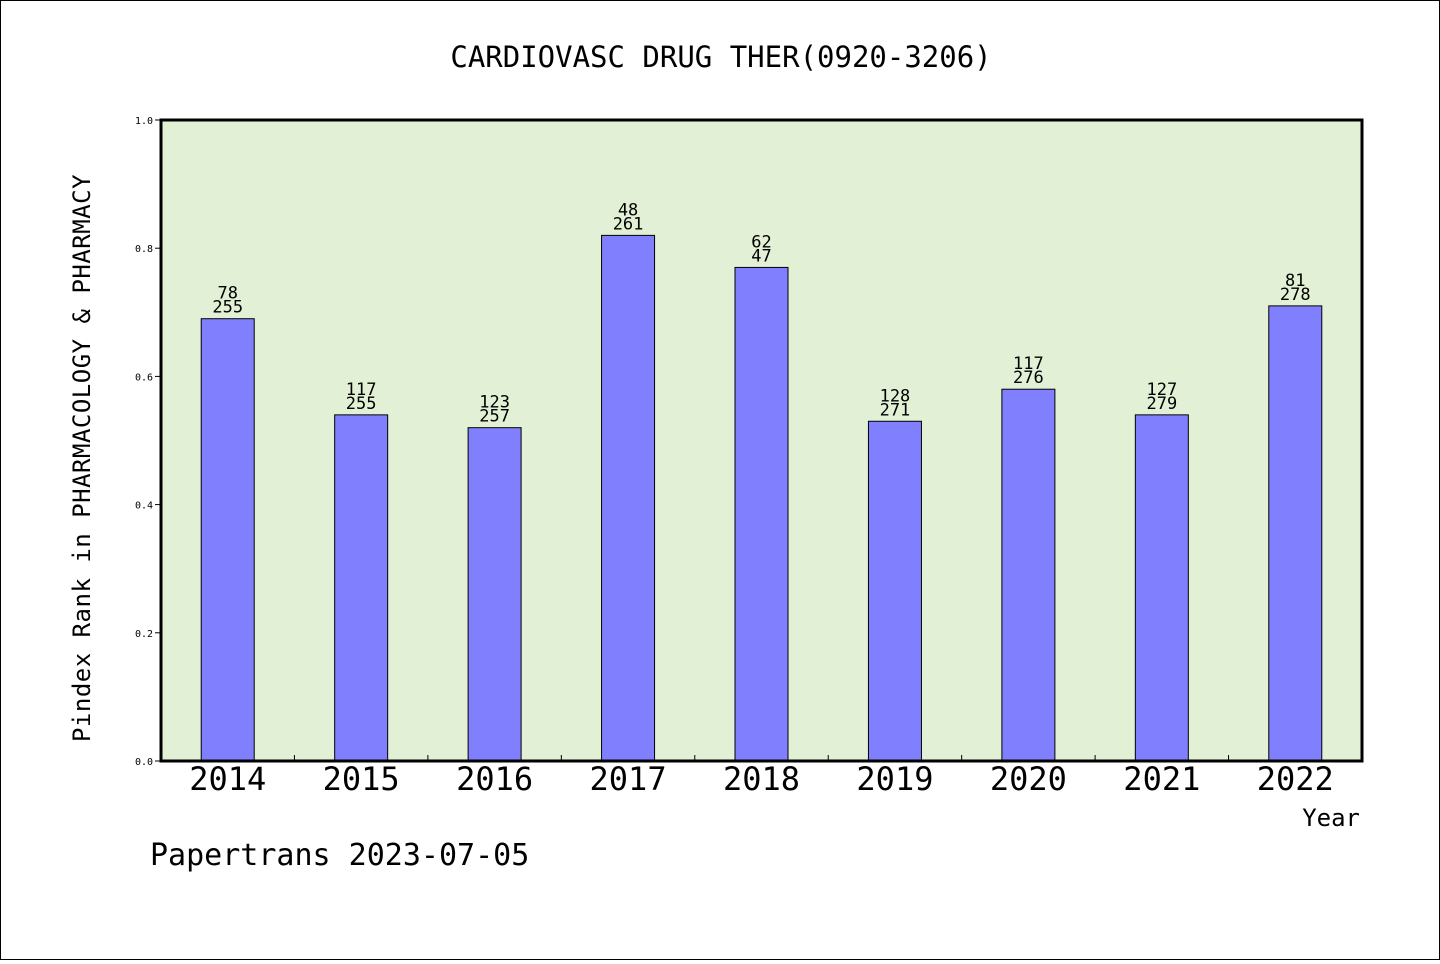  What do you see at coordinates (1331, 818) in the screenshot?
I see `x-axis-label: Year` at bounding box center [1331, 818].